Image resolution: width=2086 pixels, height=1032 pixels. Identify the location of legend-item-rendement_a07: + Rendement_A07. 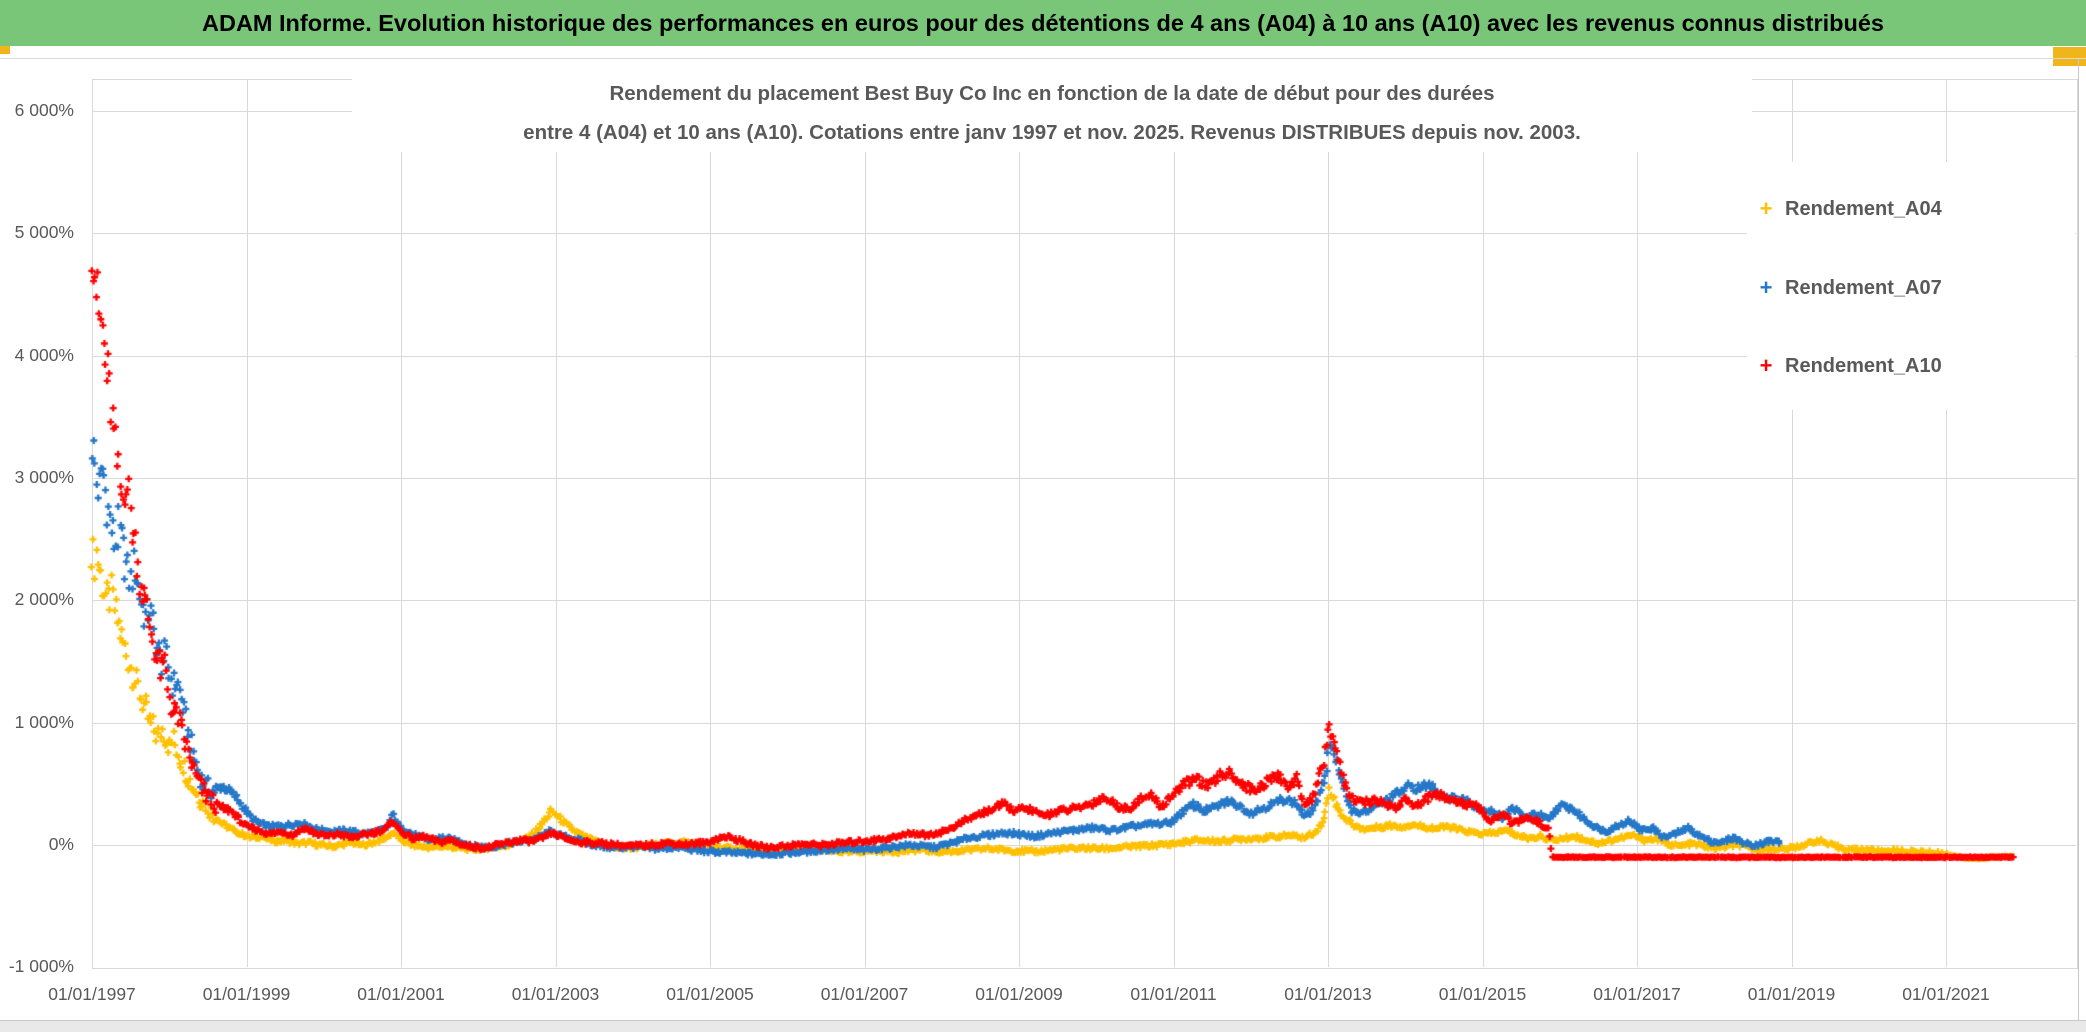
(1847, 288).